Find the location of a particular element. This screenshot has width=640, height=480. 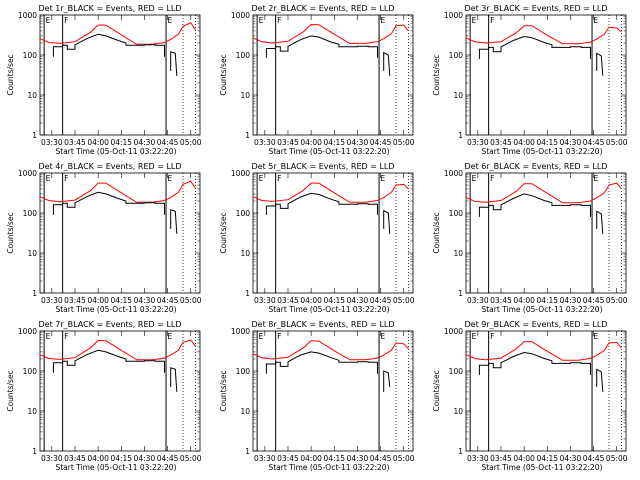

panel-title: Det 3r_BLACK = Events, RED = LLD is located at coordinates (535, 8).